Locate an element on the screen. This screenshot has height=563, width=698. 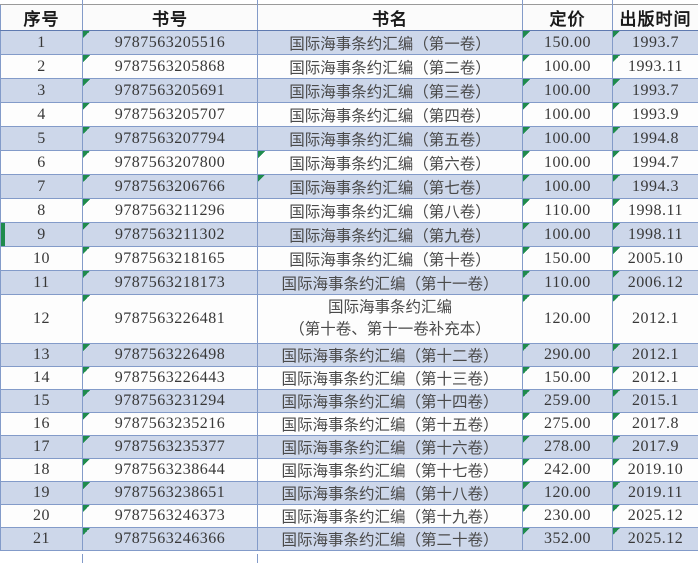
cell-price: 242.00 is located at coordinates (567, 470).